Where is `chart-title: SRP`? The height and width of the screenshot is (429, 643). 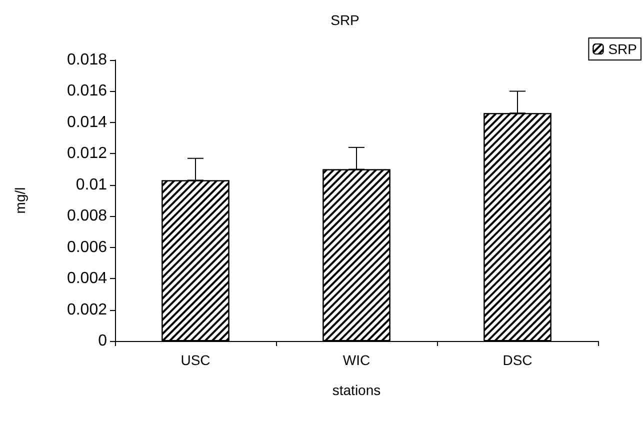 chart-title: SRP is located at coordinates (345, 20).